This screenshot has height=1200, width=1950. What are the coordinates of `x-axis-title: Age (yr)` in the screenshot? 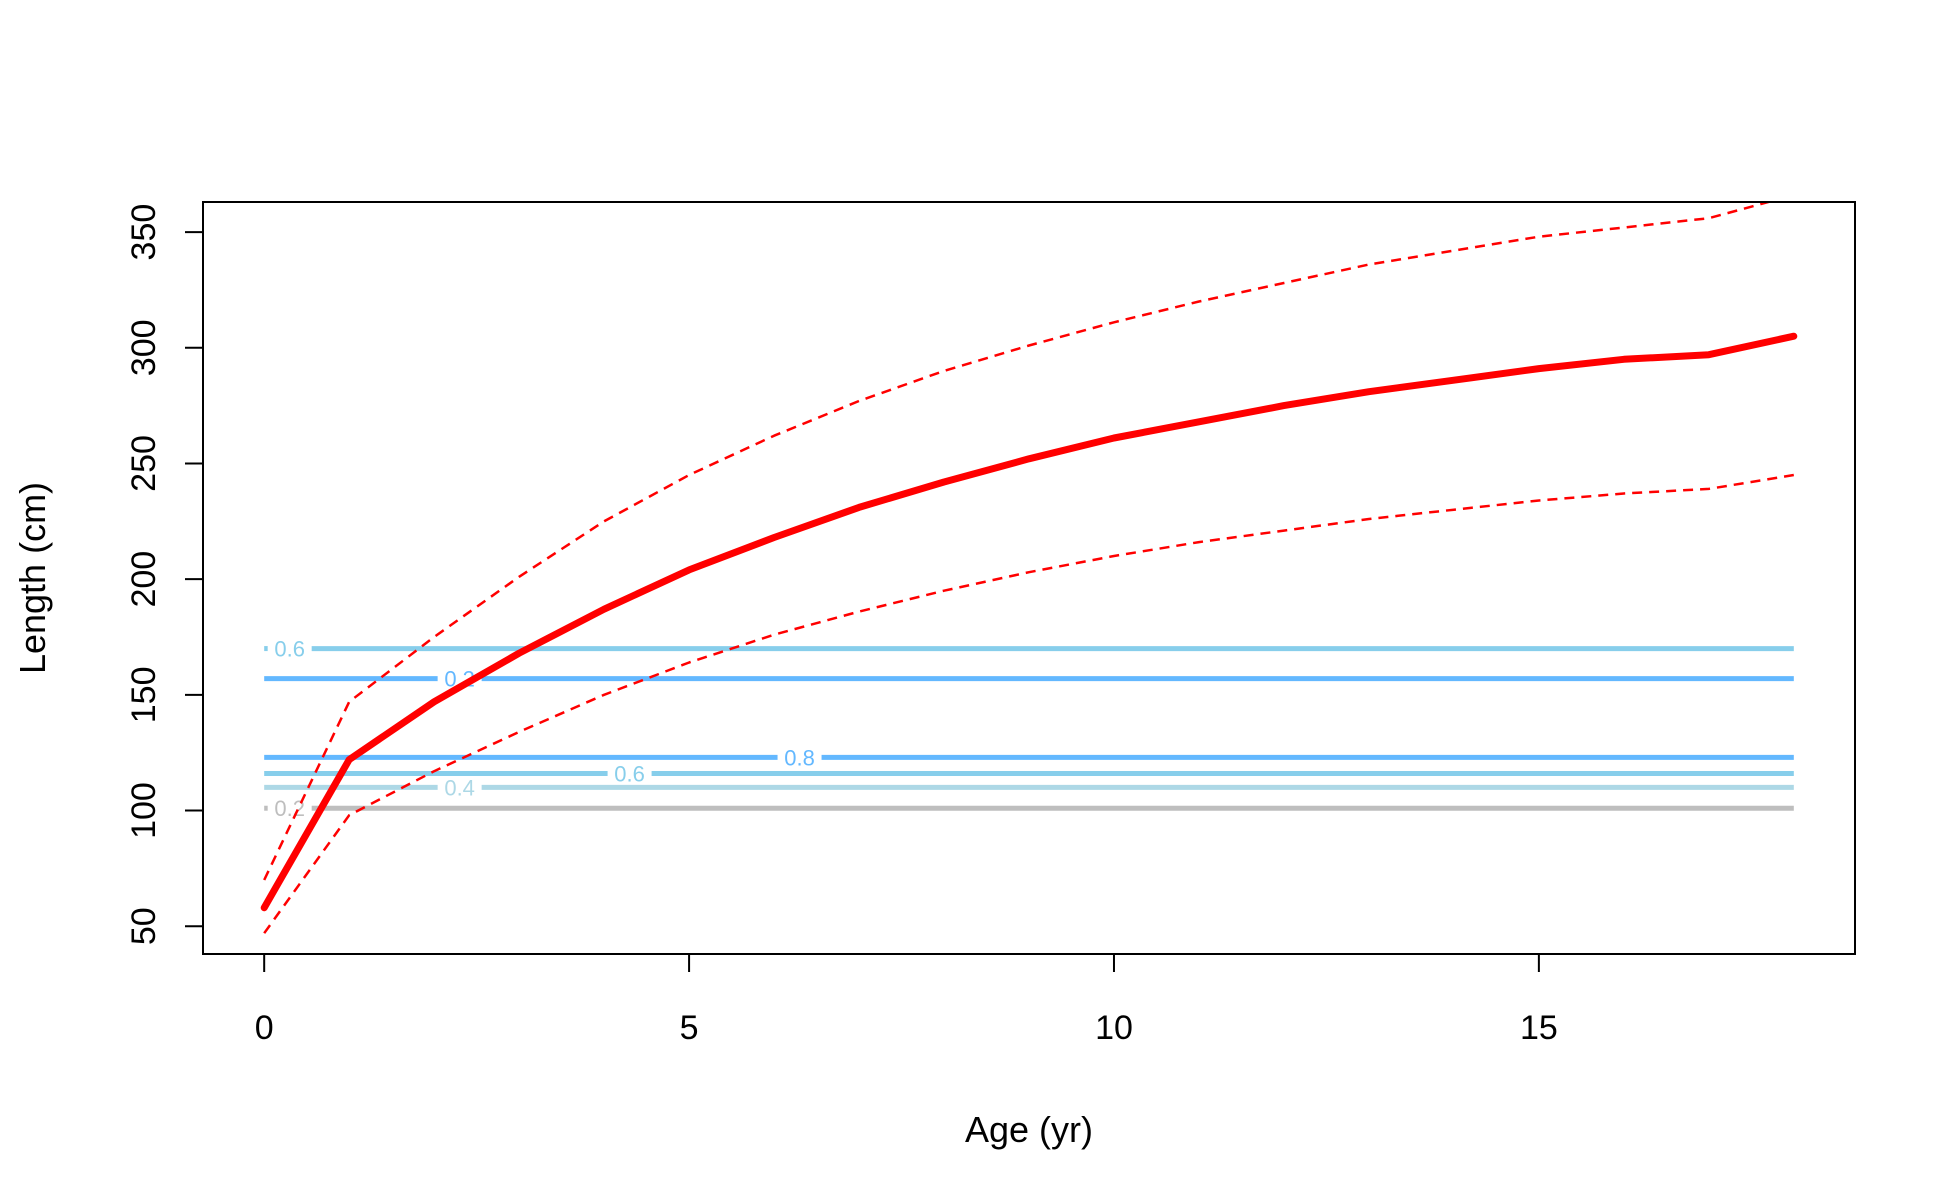 It's located at (1029, 1129).